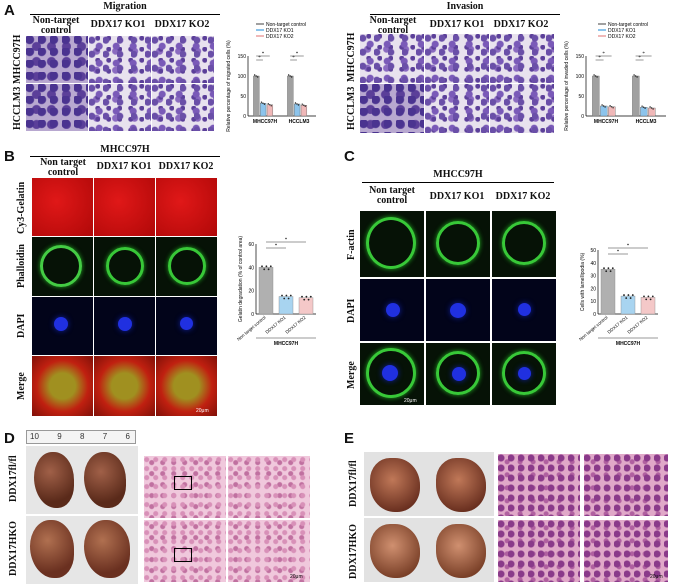 Image resolution: width=680 pixels, height=587 pixels. I want to click on d-scalebar-label: 20μm, so click(296, 577).